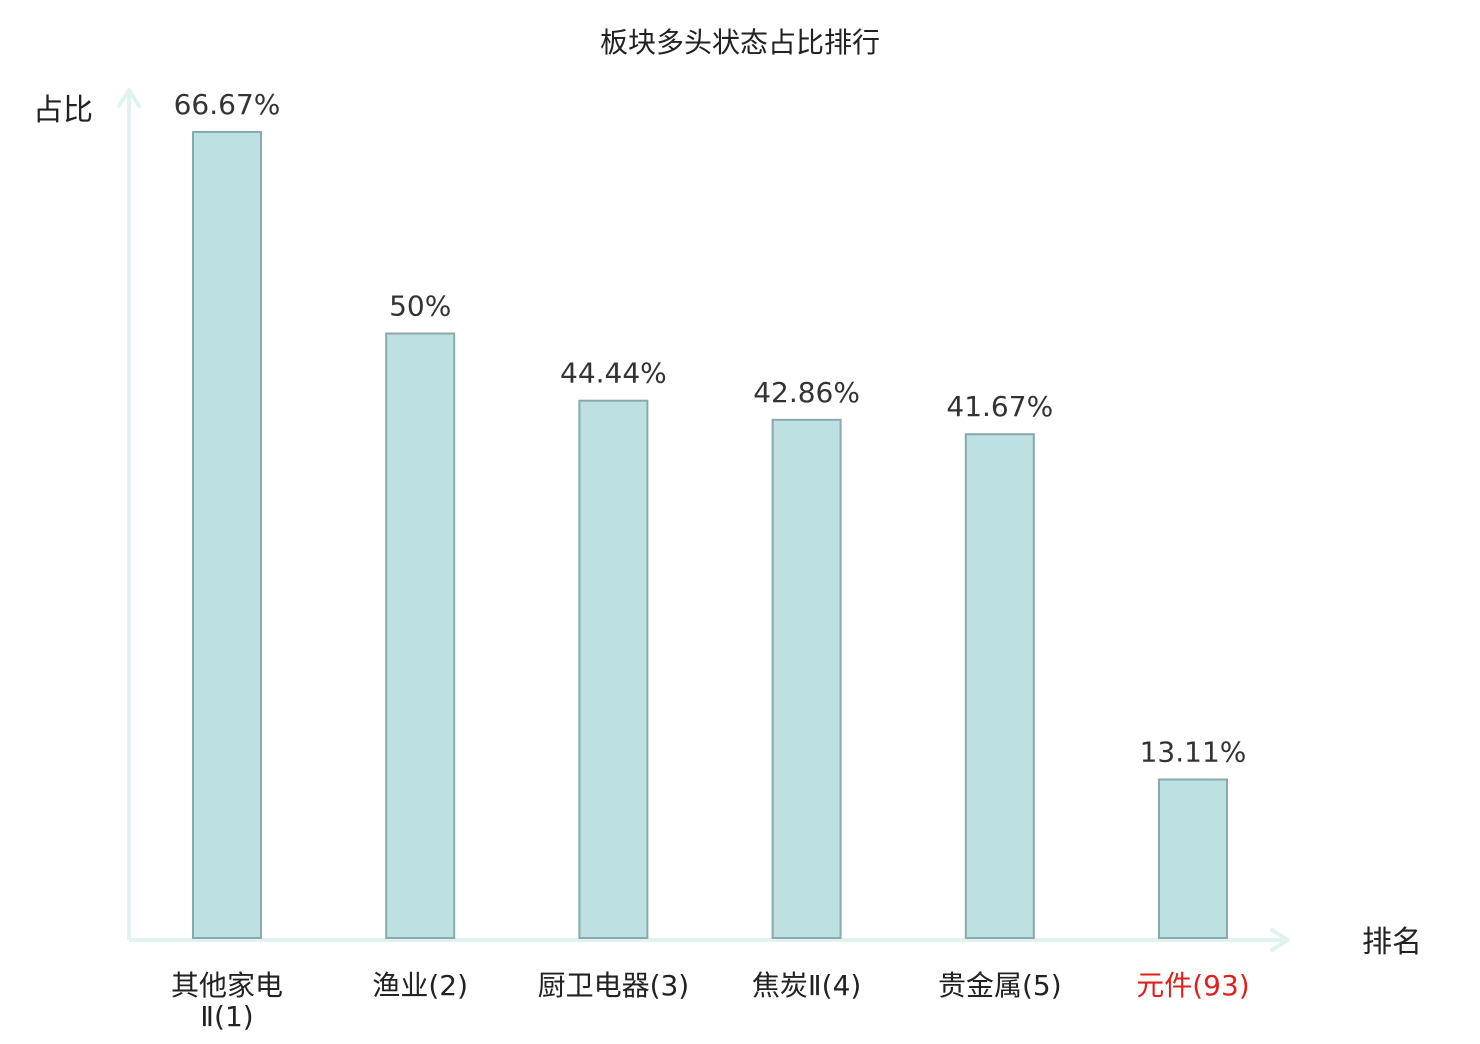 The image size is (1480, 1044). Describe the element at coordinates (420, 985) in the screenshot. I see `category-label: 渔业(2)` at that location.